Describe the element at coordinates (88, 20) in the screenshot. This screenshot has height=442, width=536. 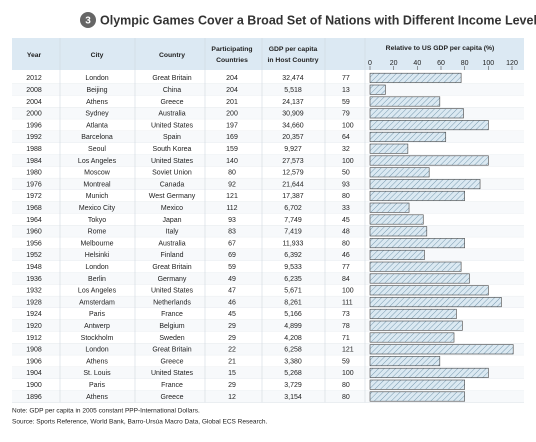
I see `badge-circle` at that location.